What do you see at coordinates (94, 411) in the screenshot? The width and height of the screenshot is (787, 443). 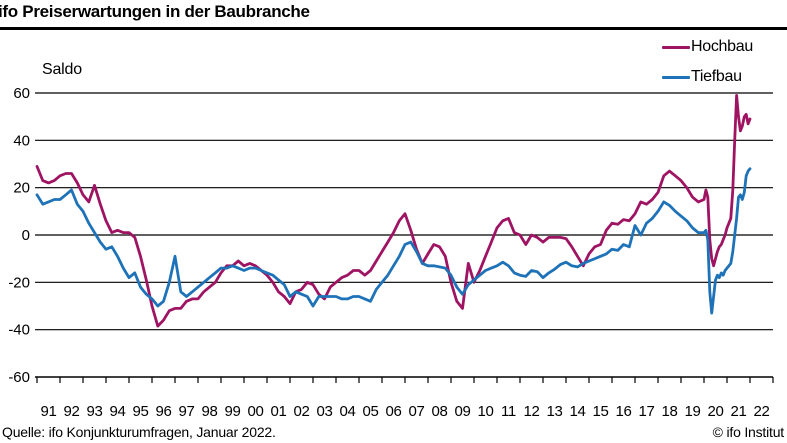 I see `x-tick-label: 93` at bounding box center [94, 411].